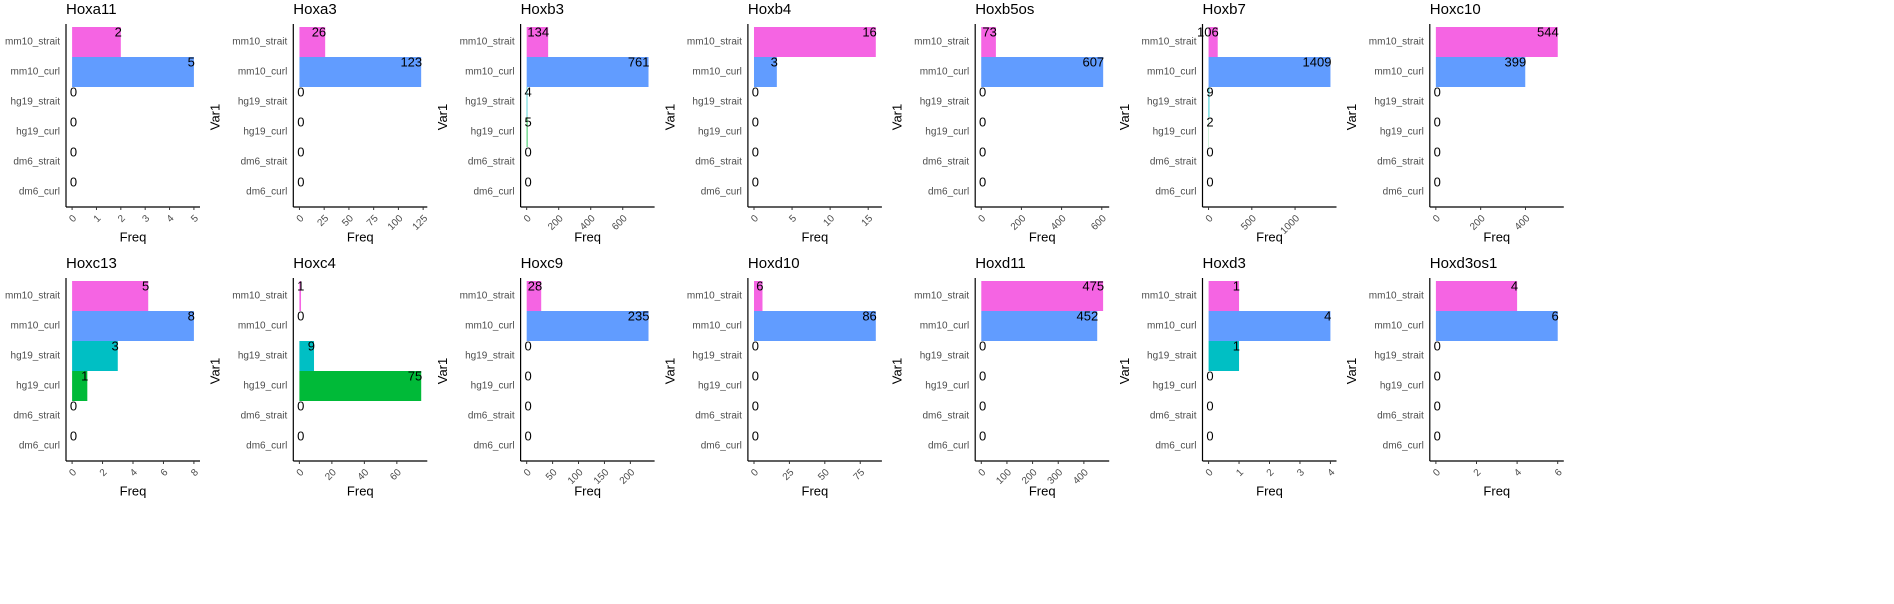 The height and width of the screenshot is (604, 1894). I want to click on x-tick-label: 200, so click(556, 223).